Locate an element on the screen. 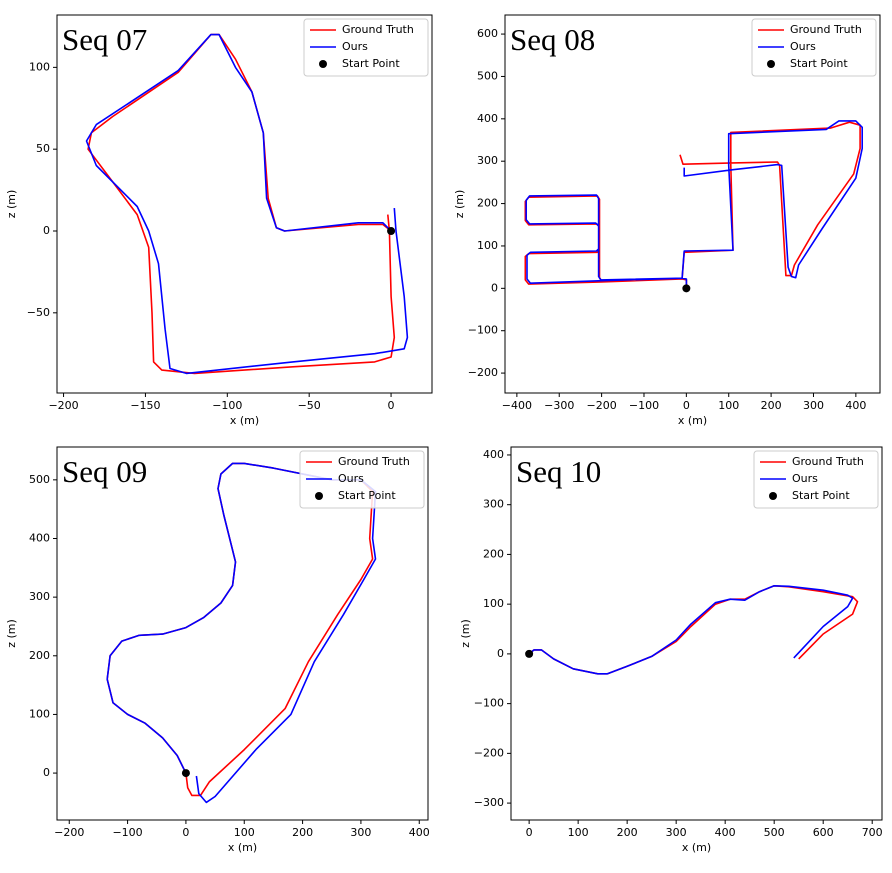 The width and height of the screenshot is (892, 873). panel-title: Seq 10 is located at coordinates (558, 471).